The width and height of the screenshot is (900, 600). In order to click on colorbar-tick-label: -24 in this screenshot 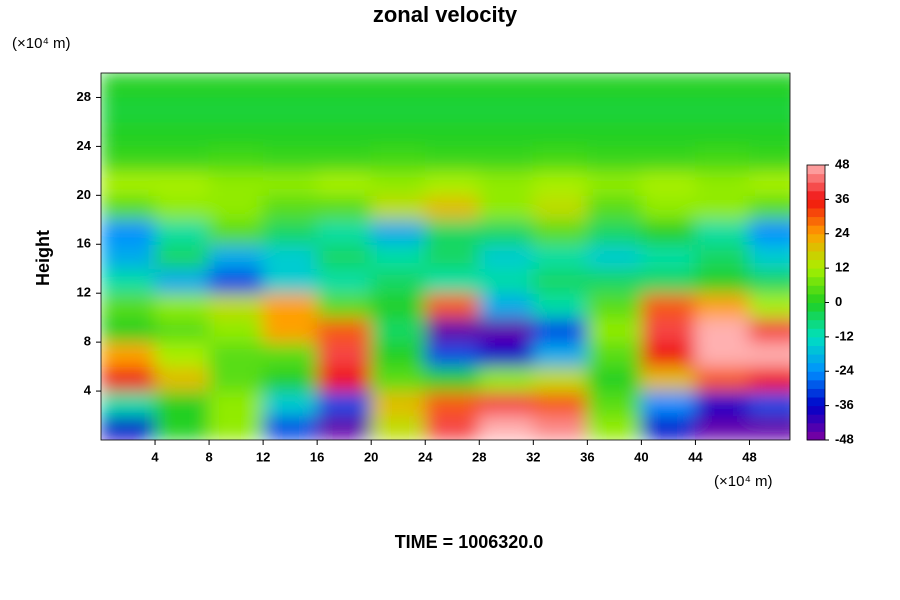, I will do `click(845, 370)`.